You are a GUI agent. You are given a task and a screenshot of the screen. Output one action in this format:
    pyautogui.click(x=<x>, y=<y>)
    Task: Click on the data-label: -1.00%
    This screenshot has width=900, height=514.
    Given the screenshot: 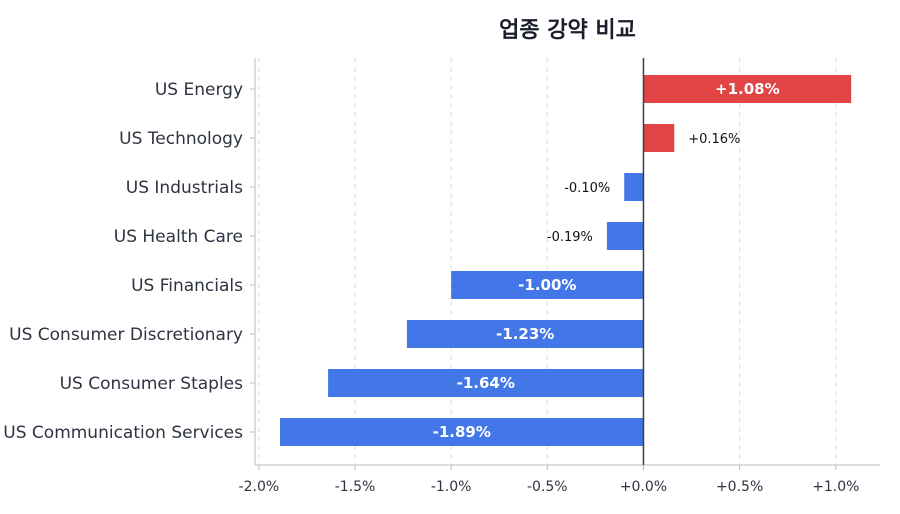 What is the action you would take?
    pyautogui.click(x=547, y=285)
    